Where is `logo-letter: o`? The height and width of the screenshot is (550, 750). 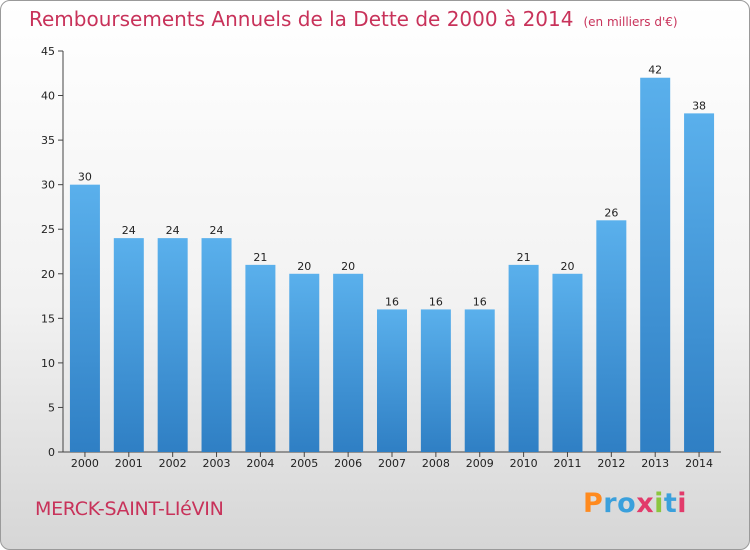
logo-letter: o is located at coordinates (627, 503).